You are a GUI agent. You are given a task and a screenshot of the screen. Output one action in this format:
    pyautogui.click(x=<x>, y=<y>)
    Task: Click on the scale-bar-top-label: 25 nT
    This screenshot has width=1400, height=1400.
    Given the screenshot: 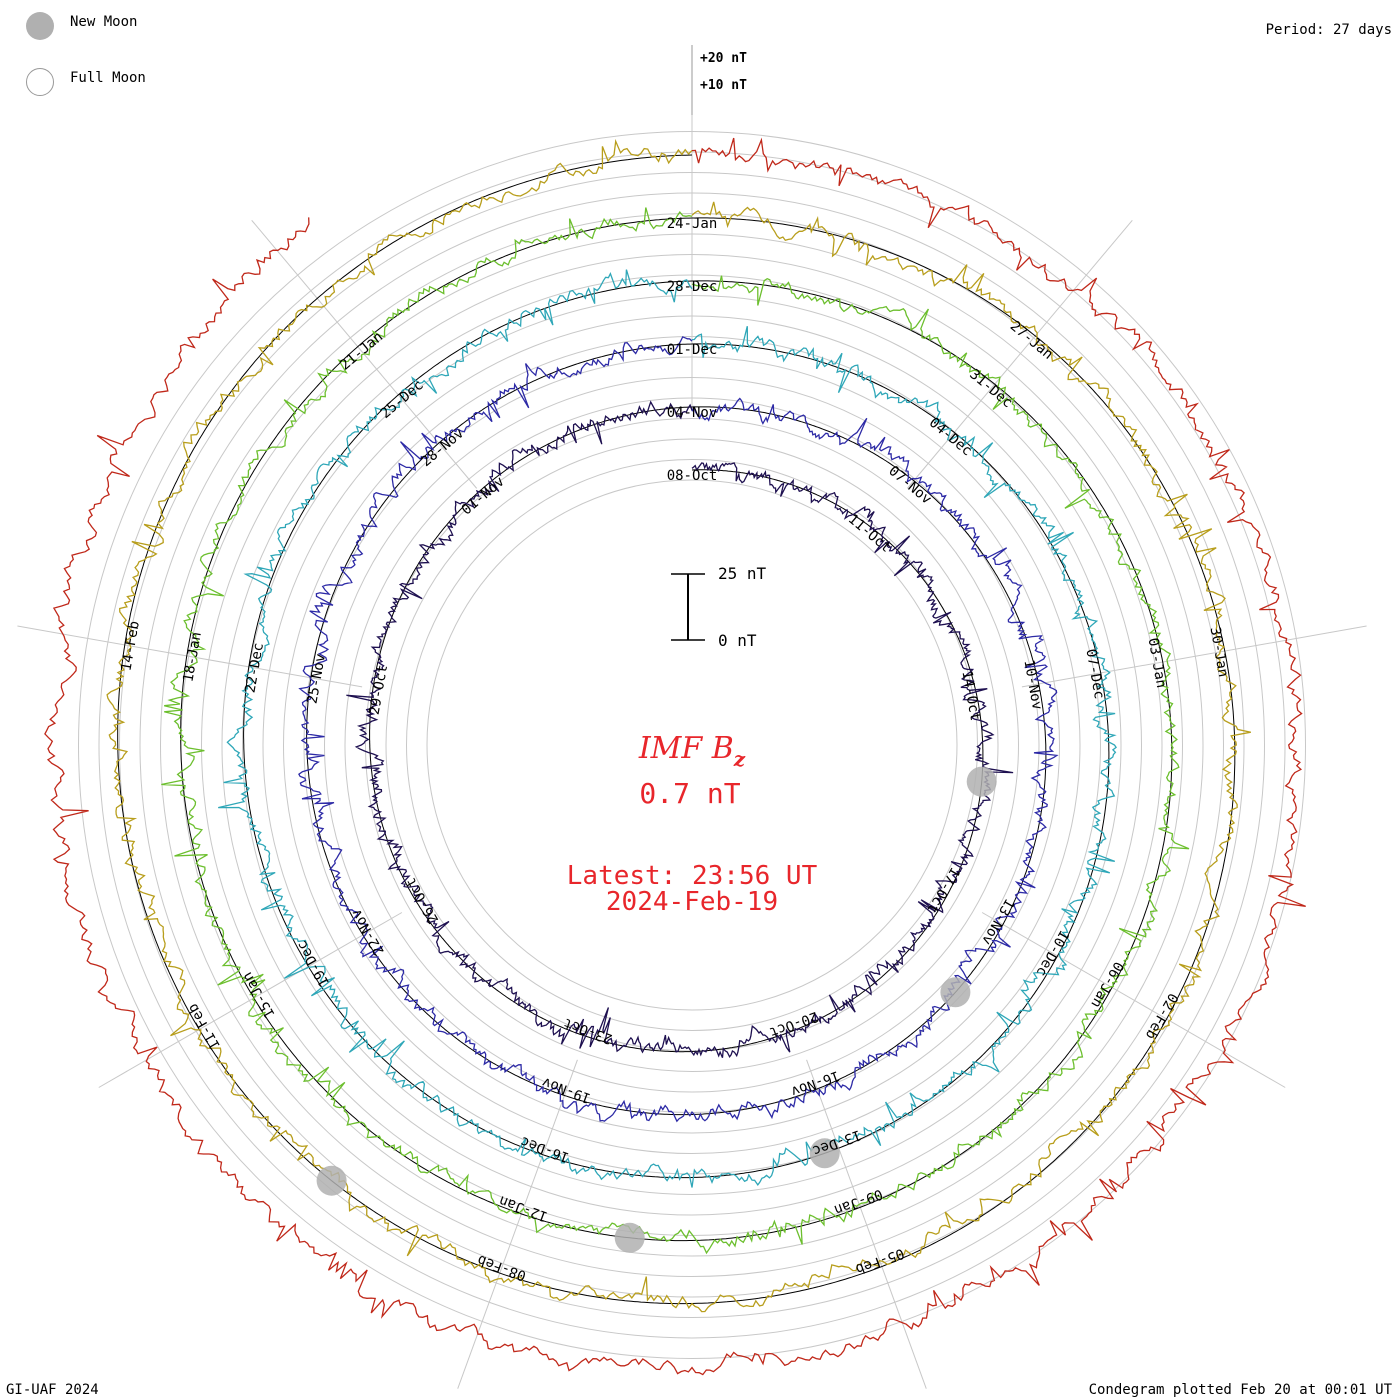 What is the action you would take?
    pyautogui.click(x=742, y=573)
    